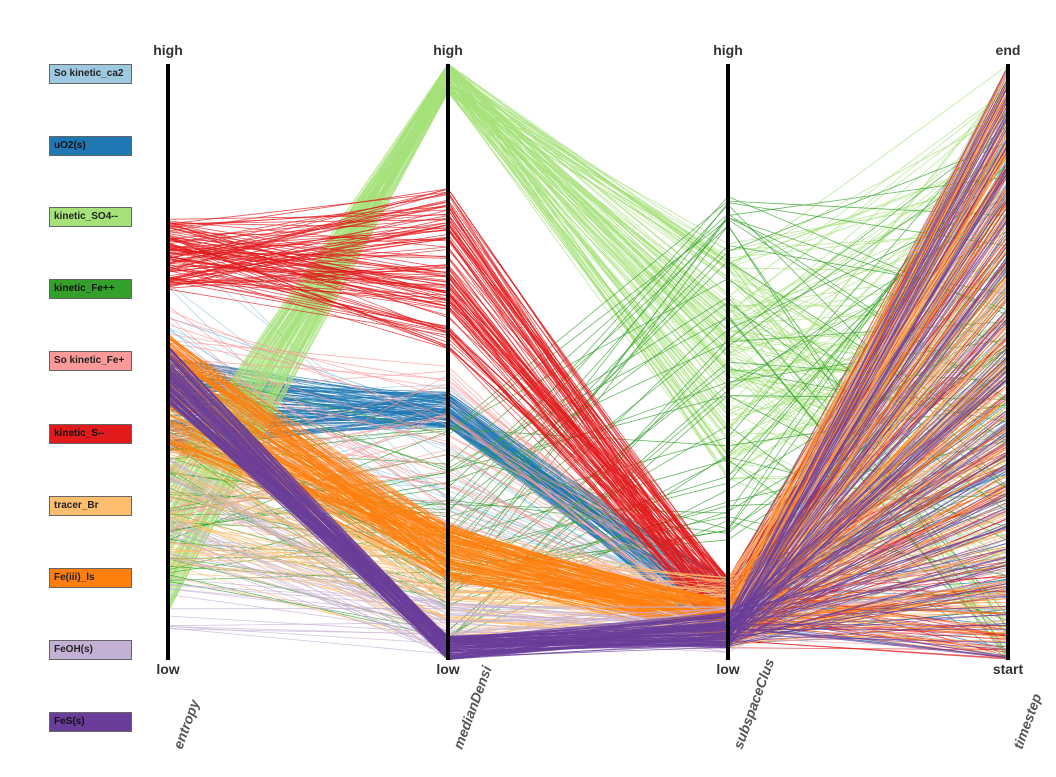  Describe the element at coordinates (186, 723) in the screenshot. I see `axis-name: entropy` at that location.